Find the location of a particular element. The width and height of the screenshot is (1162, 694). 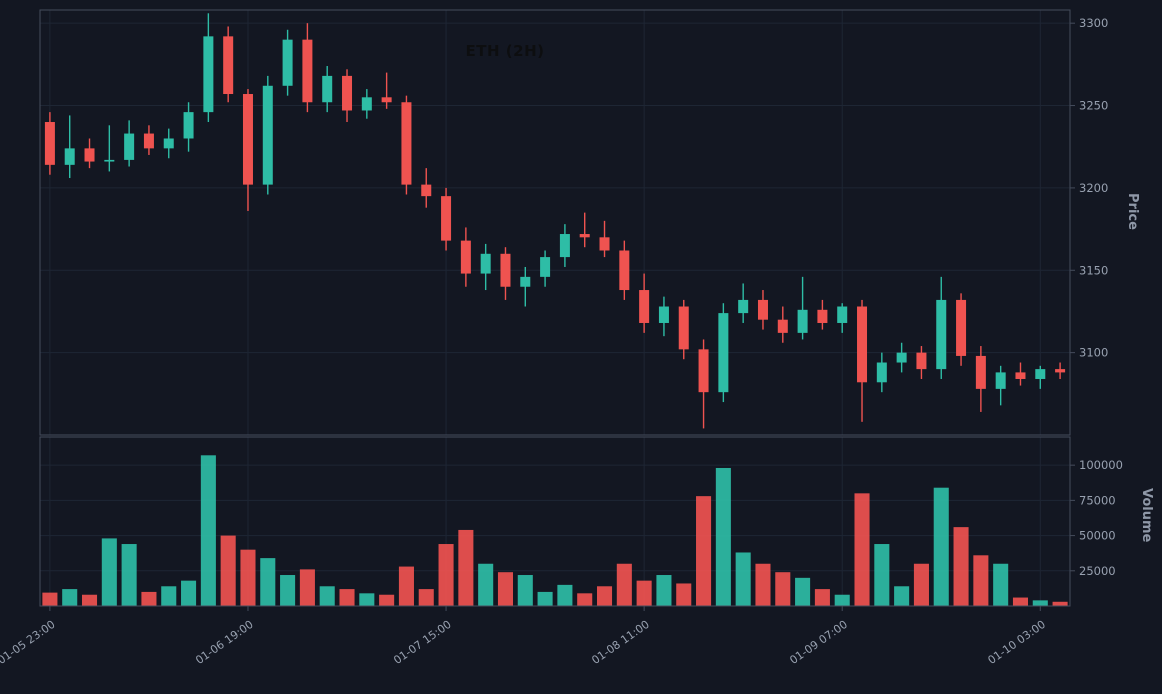

price-tick-label: 3150 is located at coordinates (1093, 270).